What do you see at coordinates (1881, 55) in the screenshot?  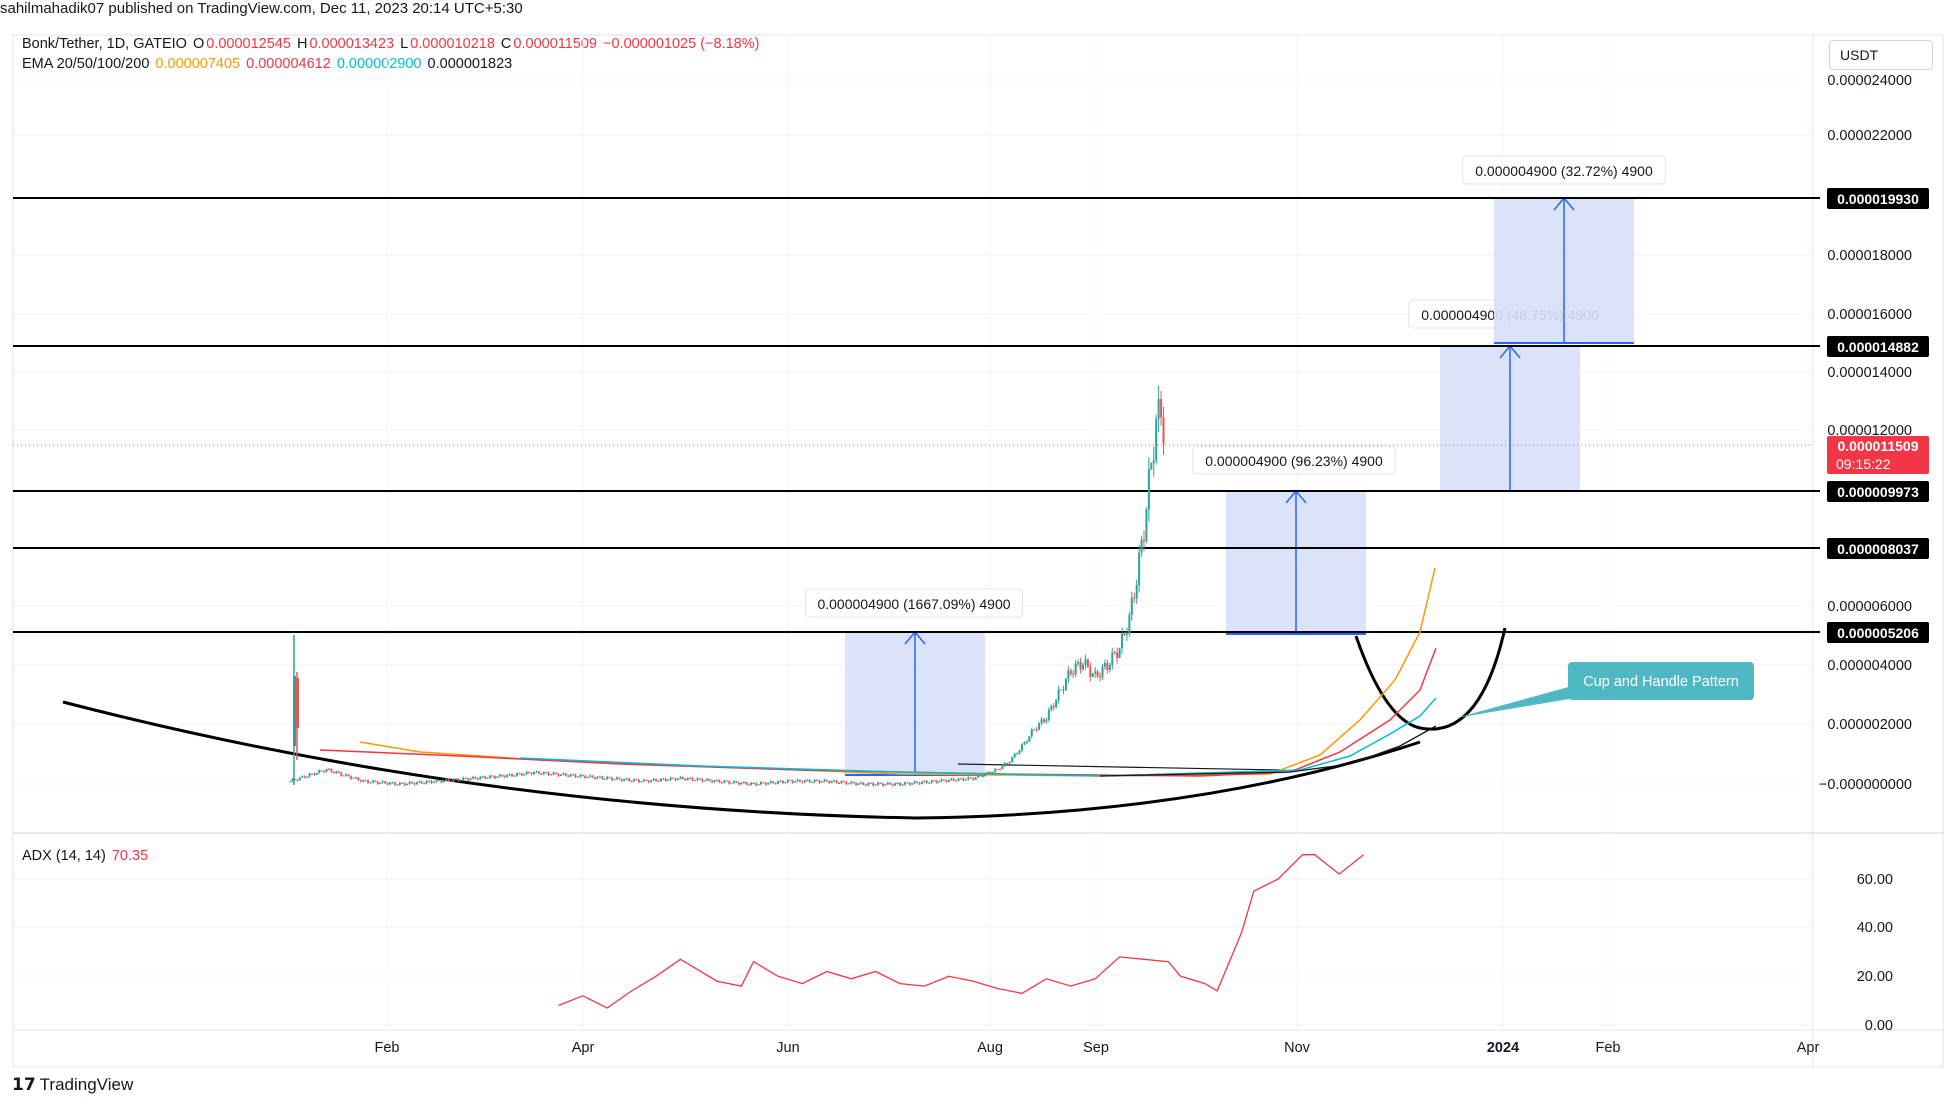 I see `currency-button: USDT` at bounding box center [1881, 55].